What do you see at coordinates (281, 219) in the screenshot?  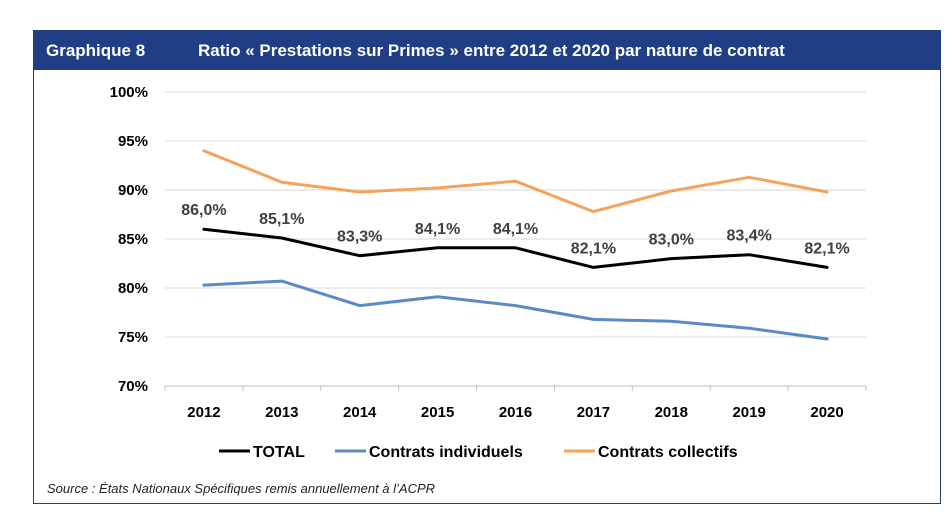 I see `data-label: 85,1%` at bounding box center [281, 219].